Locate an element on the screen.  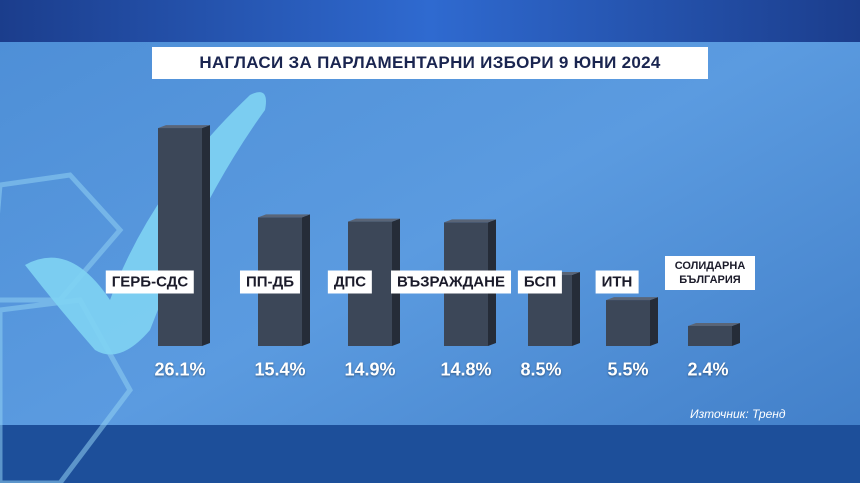
value-label: 26.1% is located at coordinates (180, 369).